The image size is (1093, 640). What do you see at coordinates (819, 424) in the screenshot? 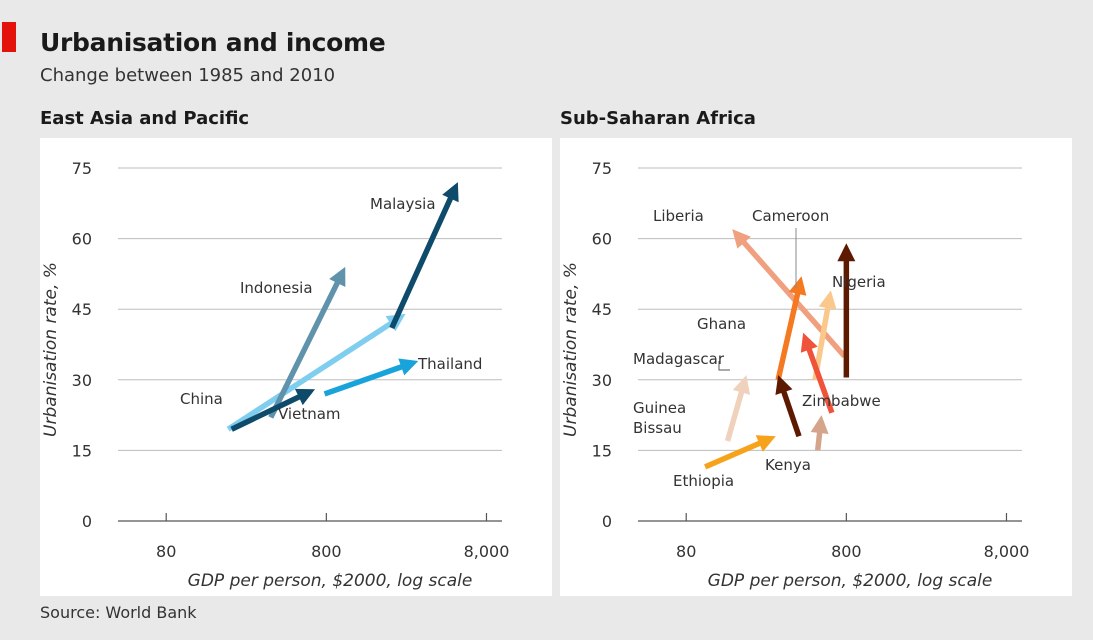
I see `arrow-head-kenya` at bounding box center [819, 424].